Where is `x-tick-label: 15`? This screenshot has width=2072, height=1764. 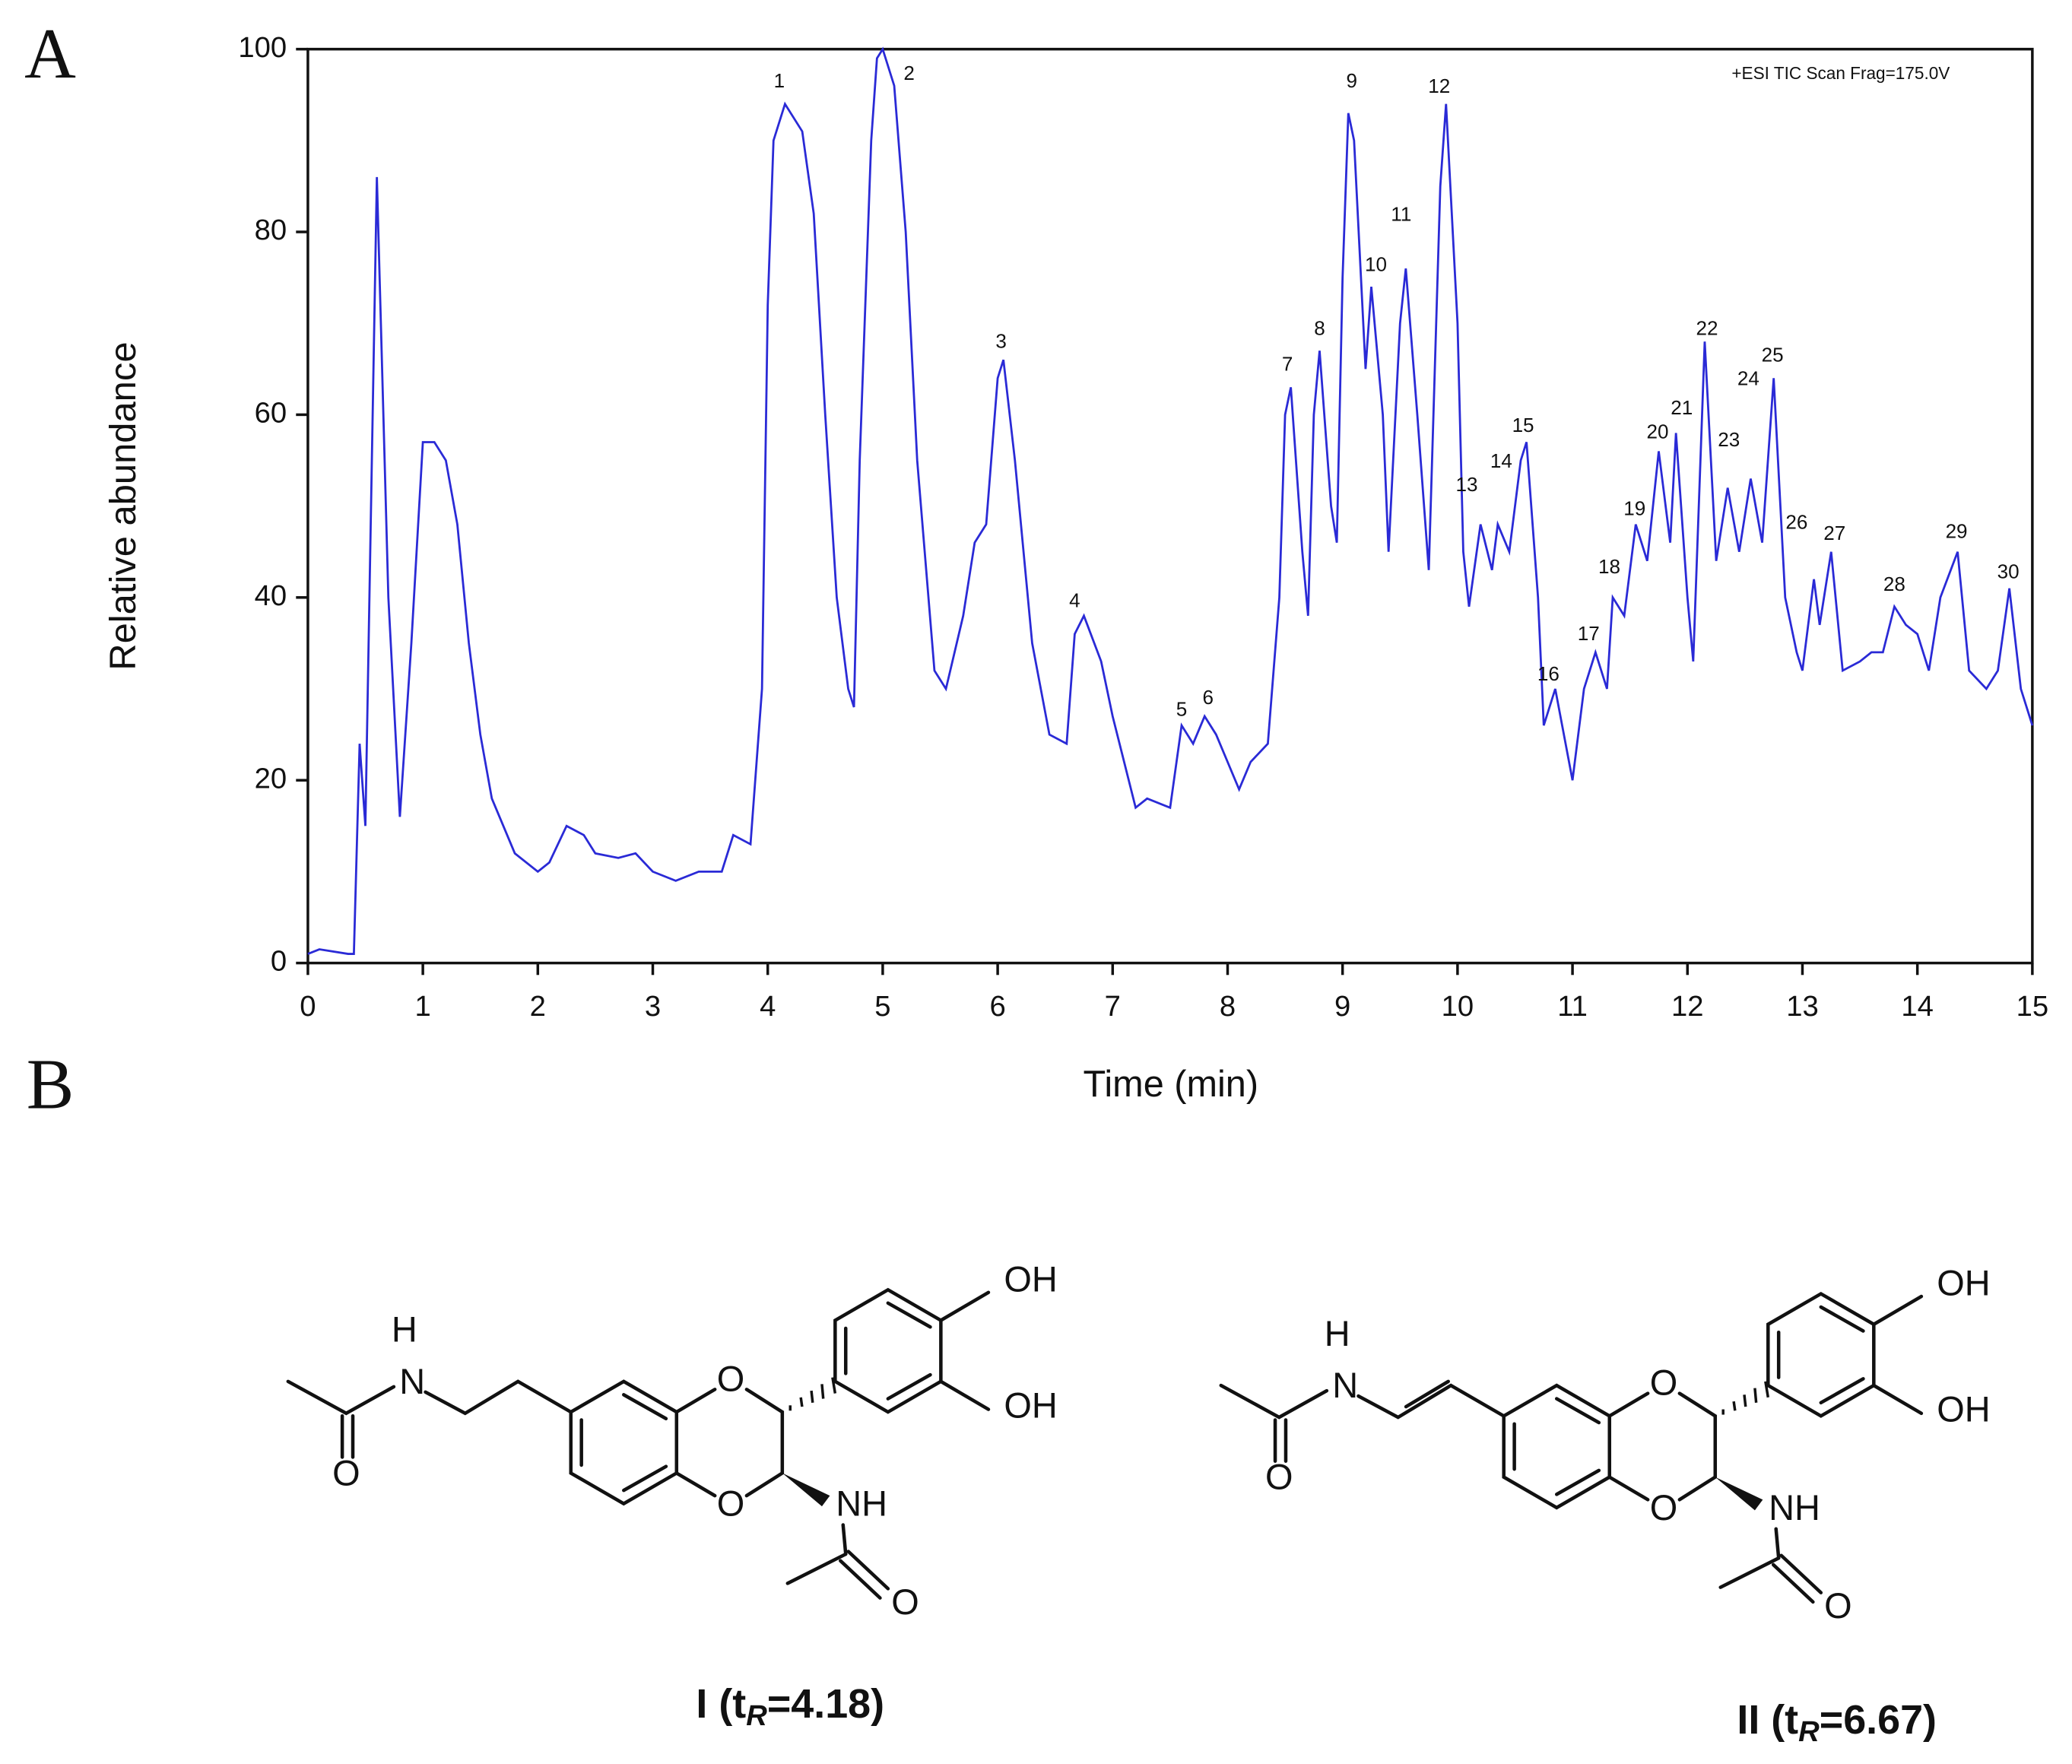 x-tick-label: 15 is located at coordinates (2032, 1007).